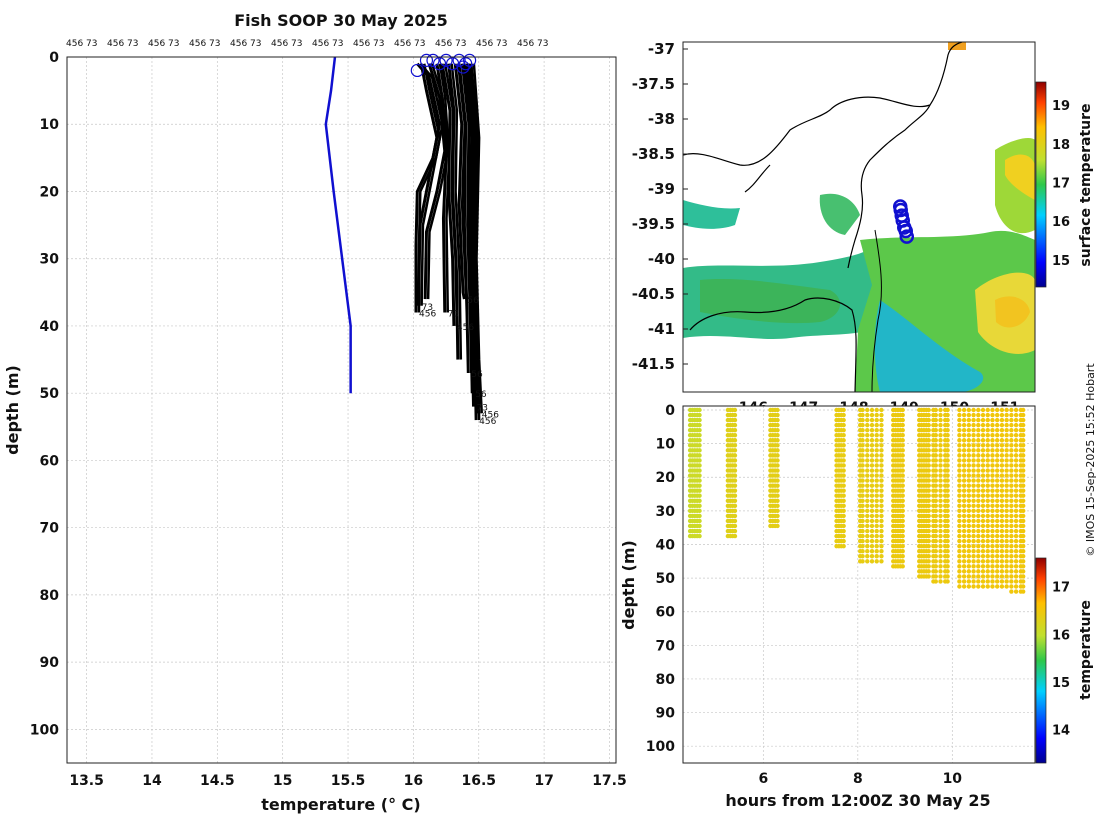 The width and height of the screenshot is (1100, 820). What do you see at coordinates (50, 596) in the screenshot?
I see `profile-y-tick: 80` at bounding box center [50, 596].